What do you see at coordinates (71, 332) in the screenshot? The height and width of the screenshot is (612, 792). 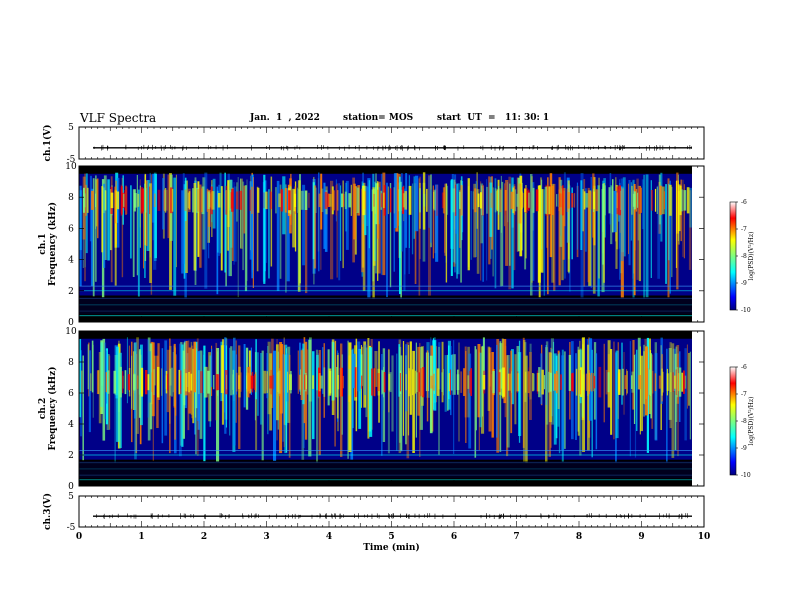 I see `panel-3-ytick-label: 10` at bounding box center [71, 332].